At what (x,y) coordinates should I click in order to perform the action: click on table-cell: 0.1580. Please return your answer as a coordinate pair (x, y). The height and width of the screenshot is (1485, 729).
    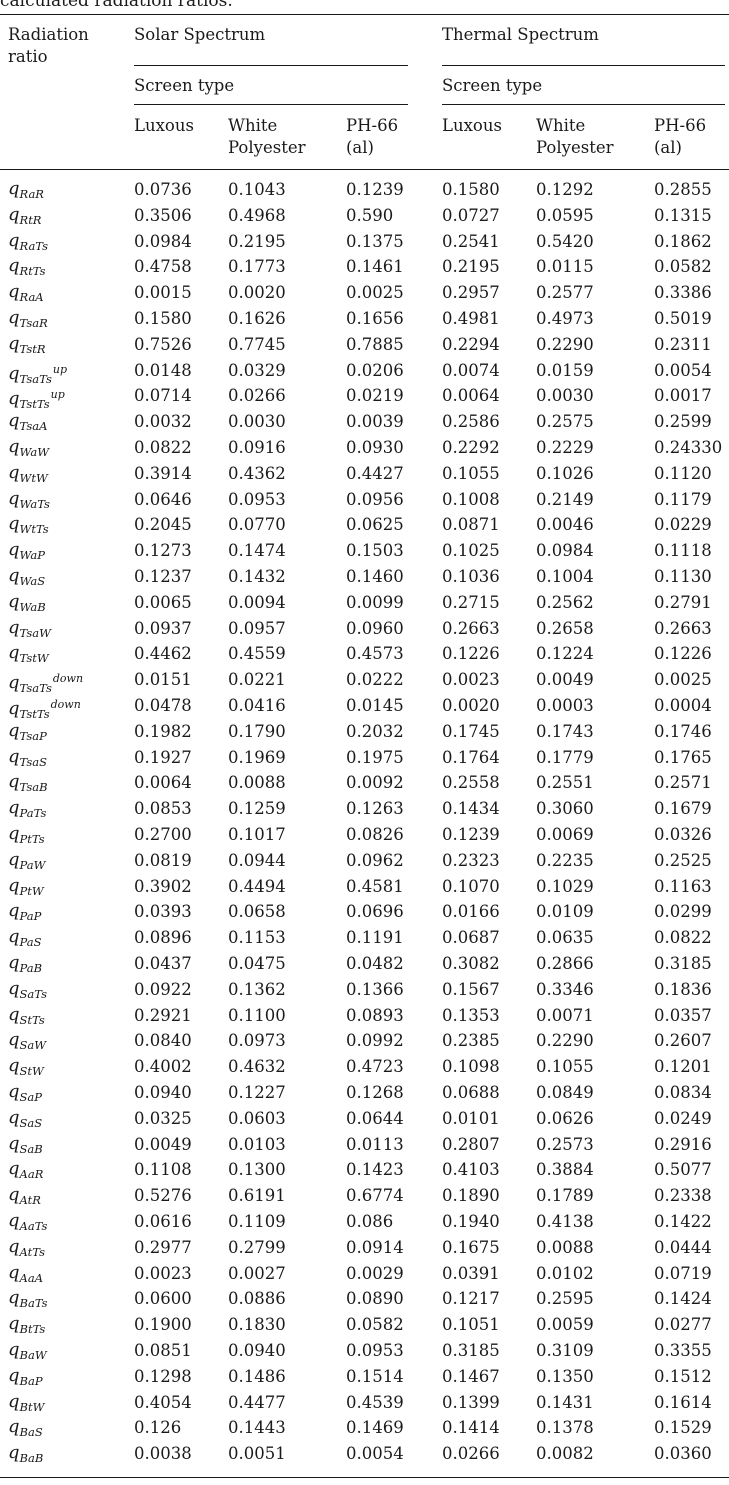
    Looking at the image, I should click on (471, 189).